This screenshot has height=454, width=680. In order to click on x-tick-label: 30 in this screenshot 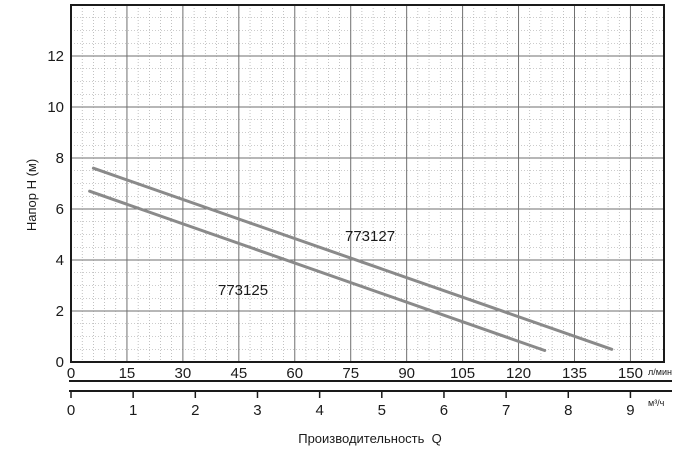, I will do `click(183, 373)`.